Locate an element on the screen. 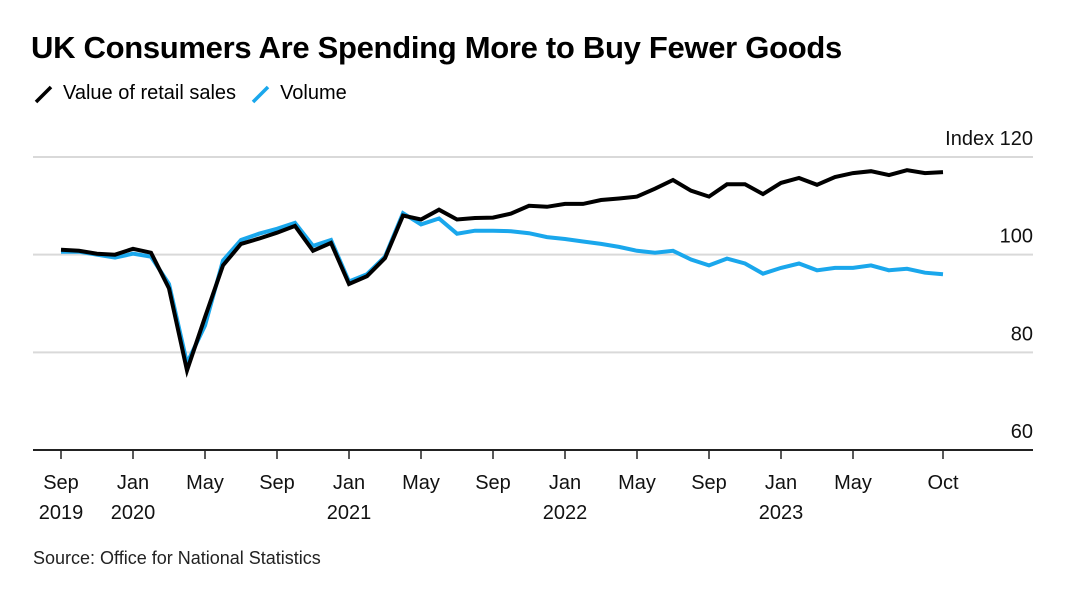 This screenshot has height=604, width=1088. y-tick-label-120: Index 120 is located at coordinates (989, 139).